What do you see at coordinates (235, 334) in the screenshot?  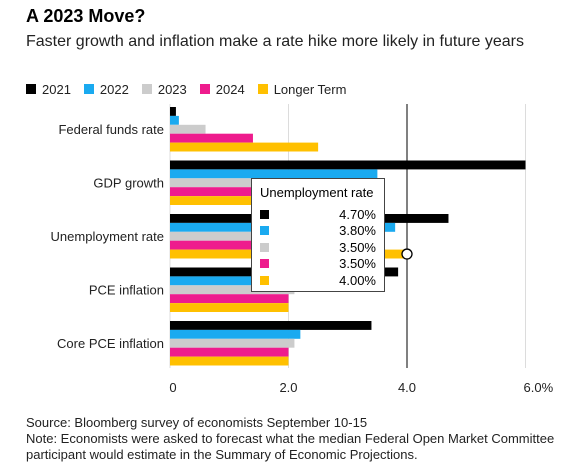 I see `bar-core-pce-inflation-2022` at bounding box center [235, 334].